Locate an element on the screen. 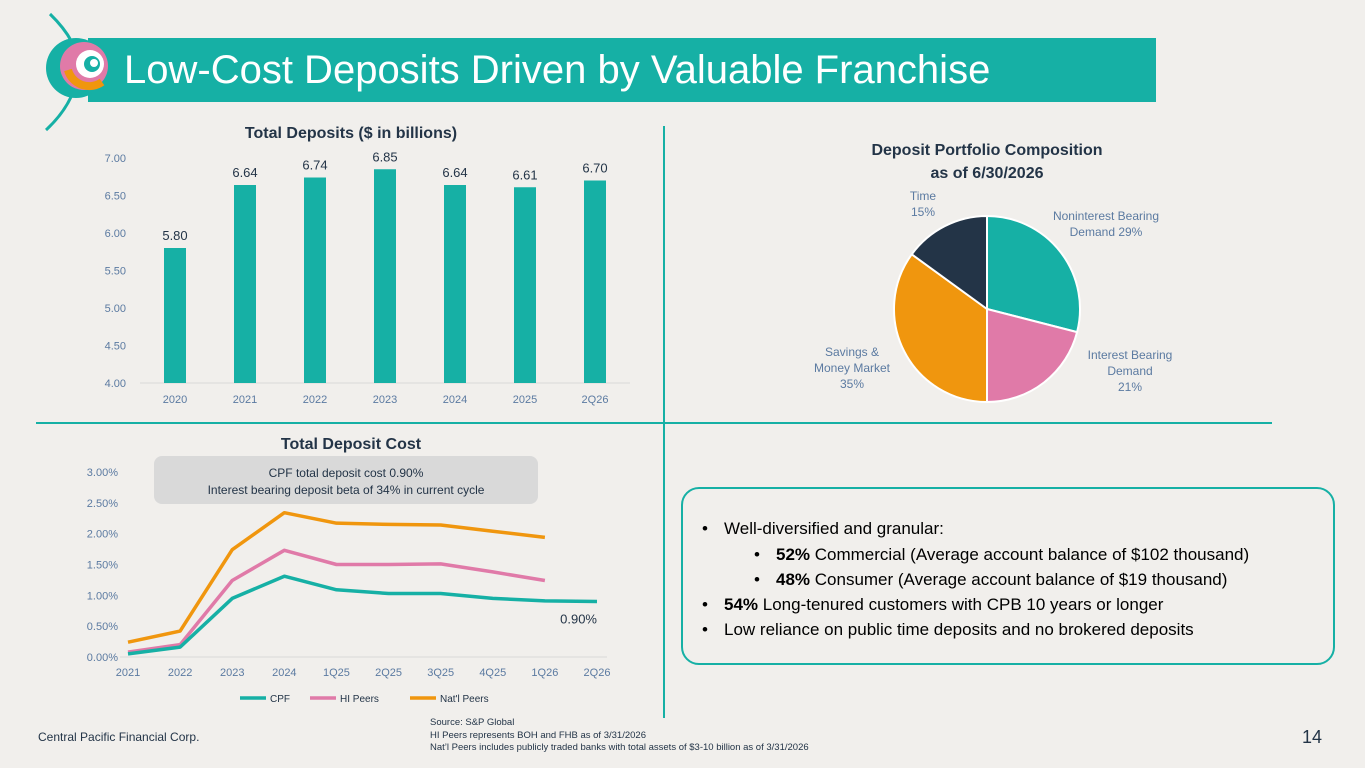 The width and height of the screenshot is (1365, 768). callout-box is located at coordinates (346, 480).